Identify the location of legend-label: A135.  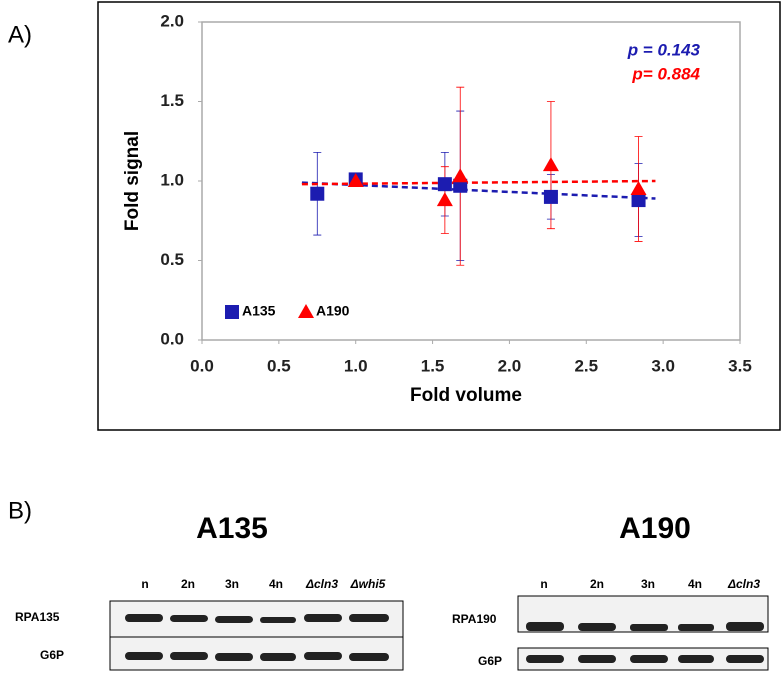
(259, 311).